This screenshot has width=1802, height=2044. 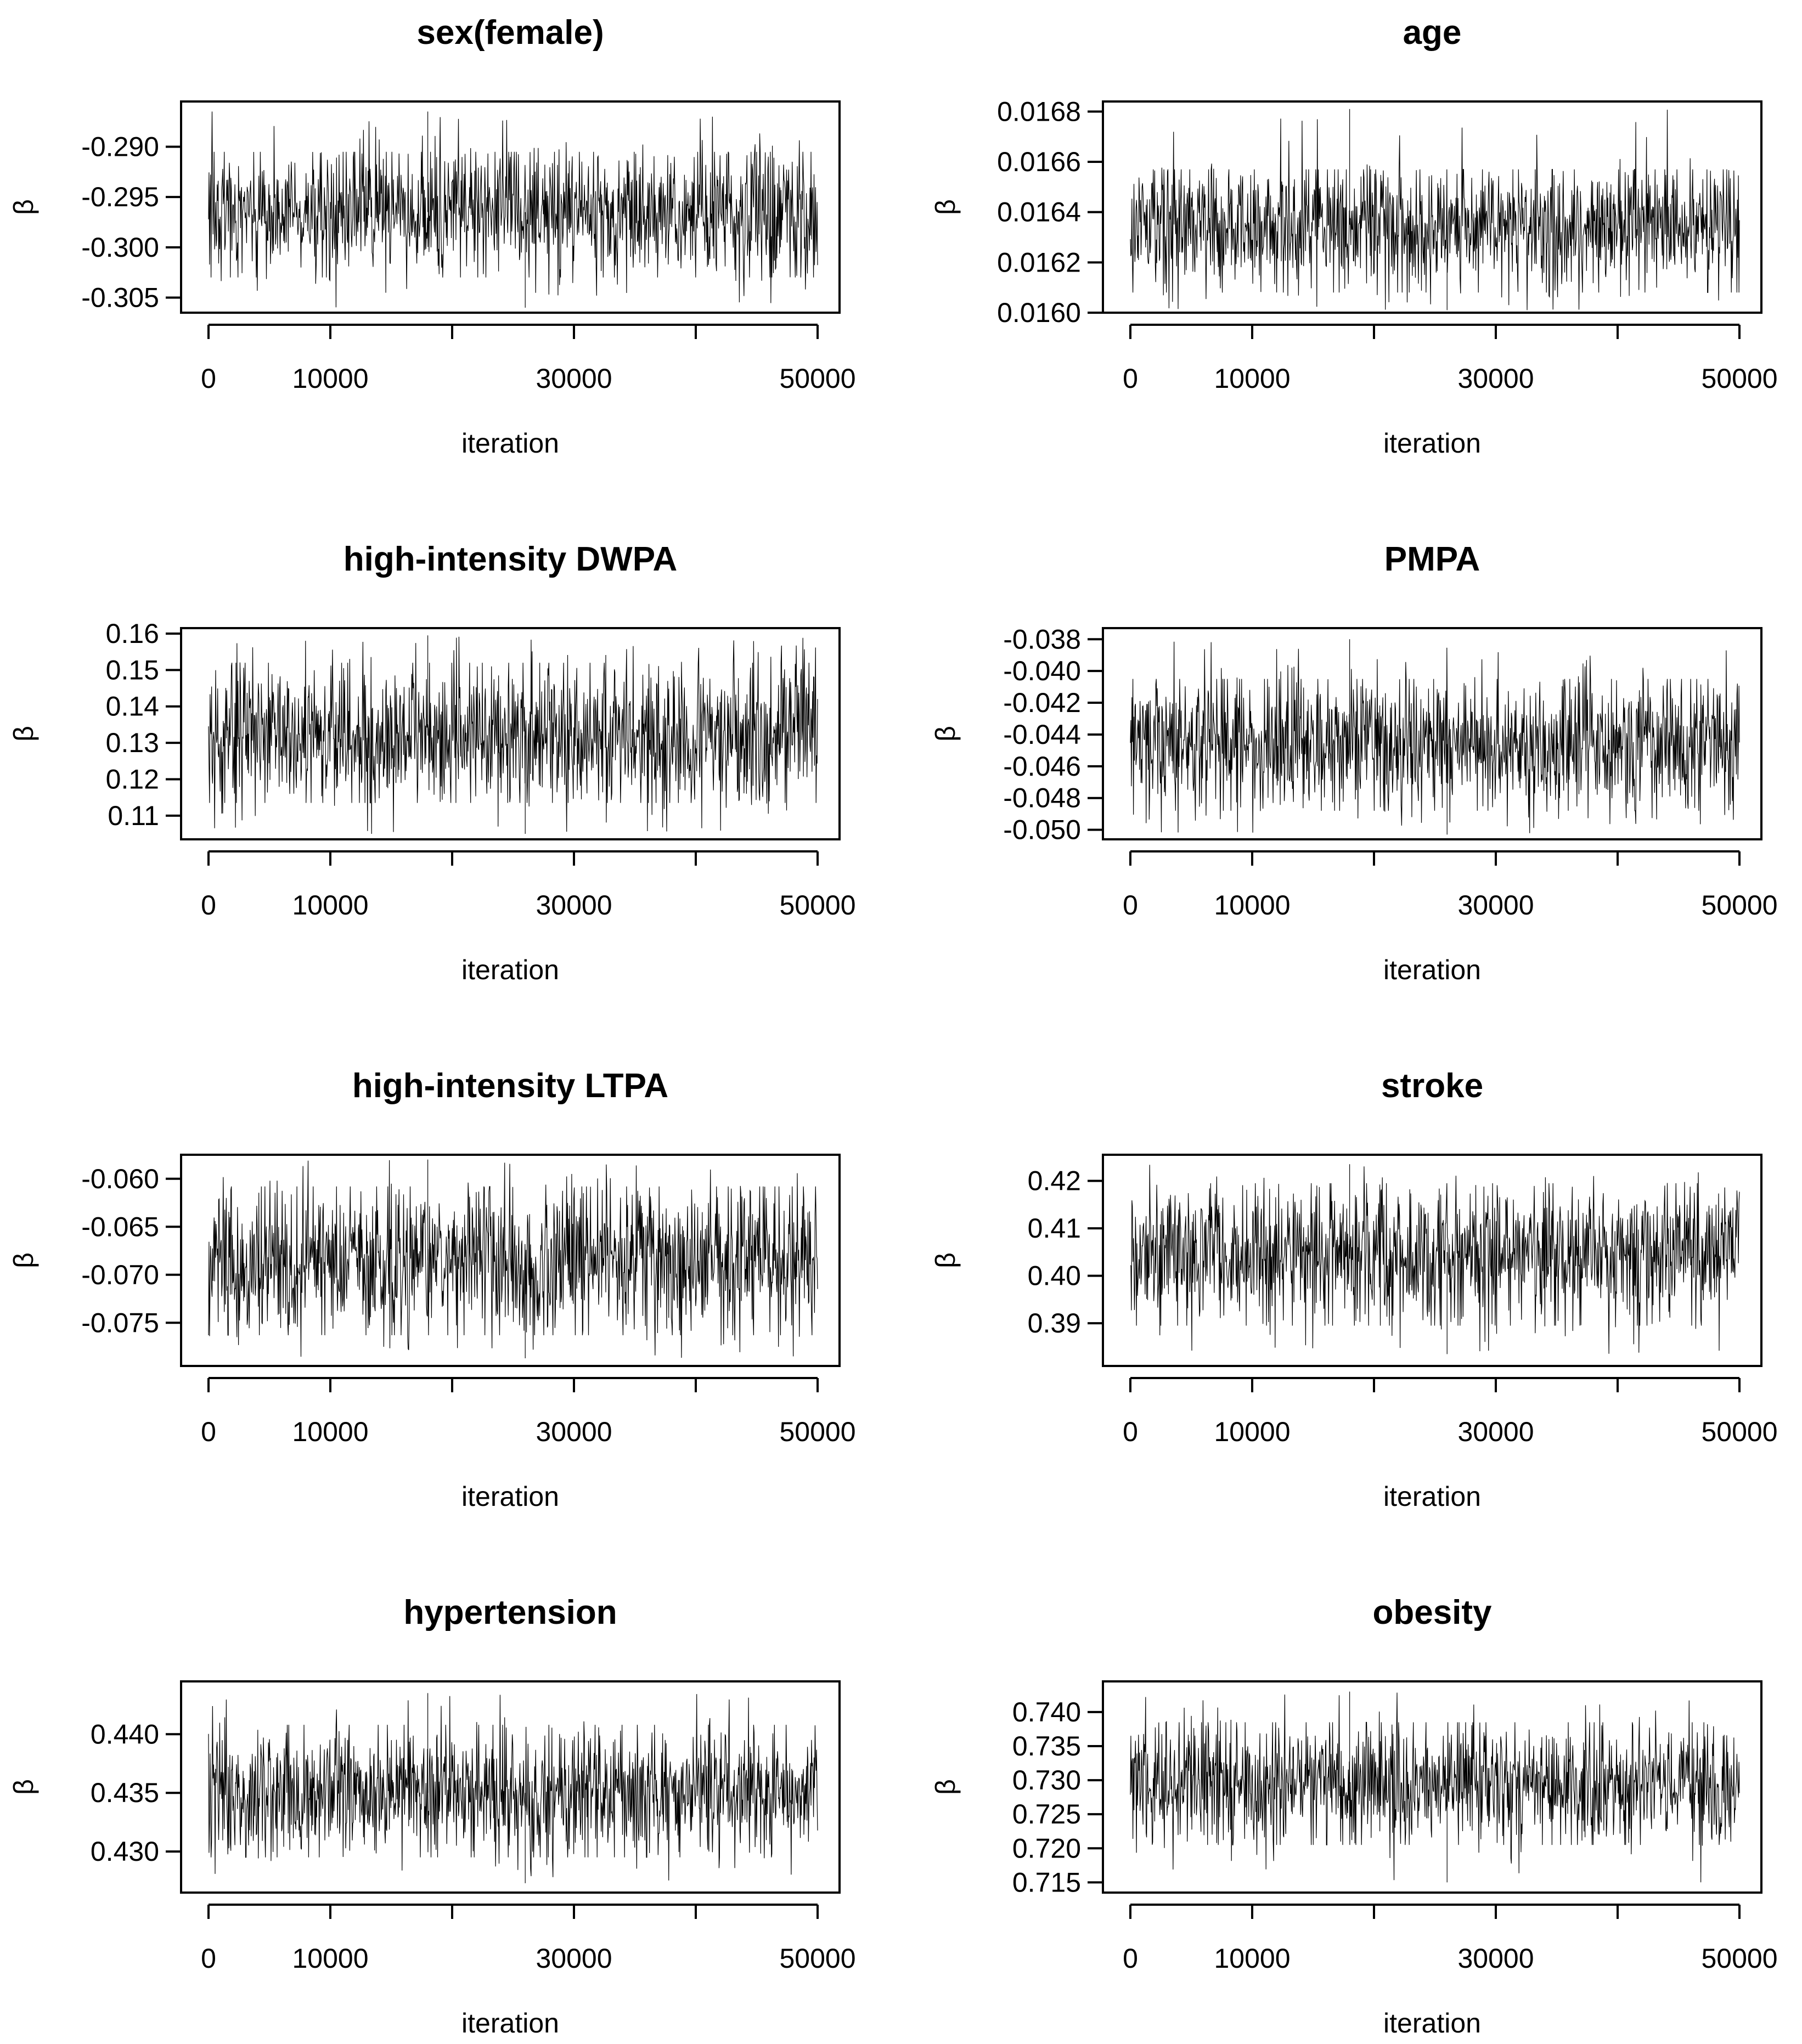 I want to click on y-tick-label: 0.41, so click(x=1054, y=1228).